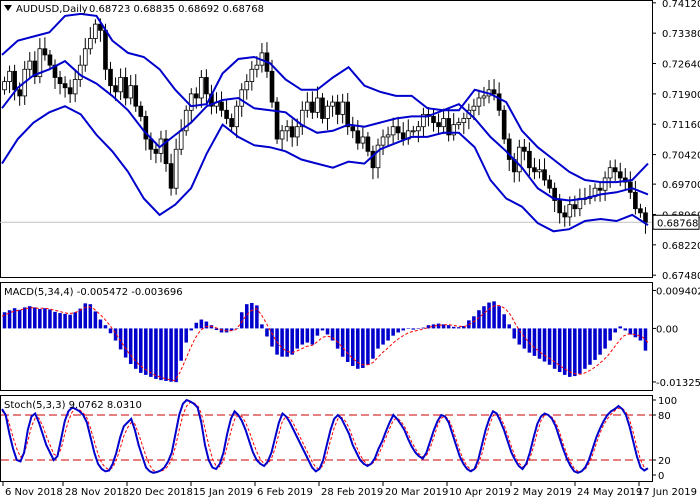 The height and width of the screenshot is (500, 700). What do you see at coordinates (97, 492) in the screenshot?
I see `time-tick-label: 28 Nov 2018` at bounding box center [97, 492].